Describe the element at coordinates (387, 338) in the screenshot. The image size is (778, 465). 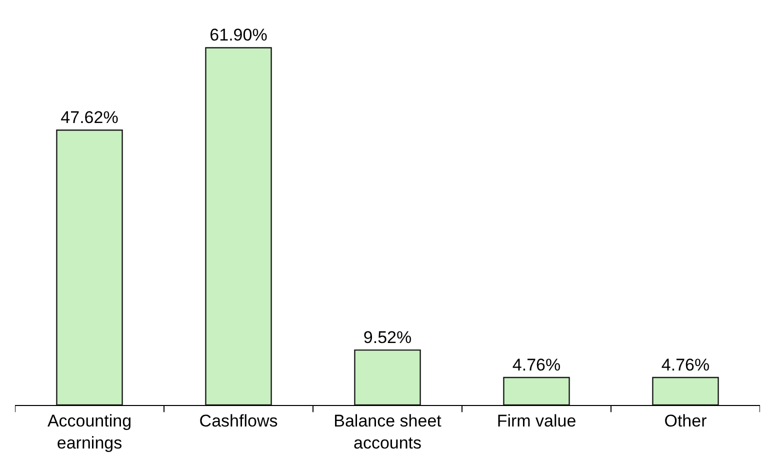
I see `data-label: 9.52%` at that location.